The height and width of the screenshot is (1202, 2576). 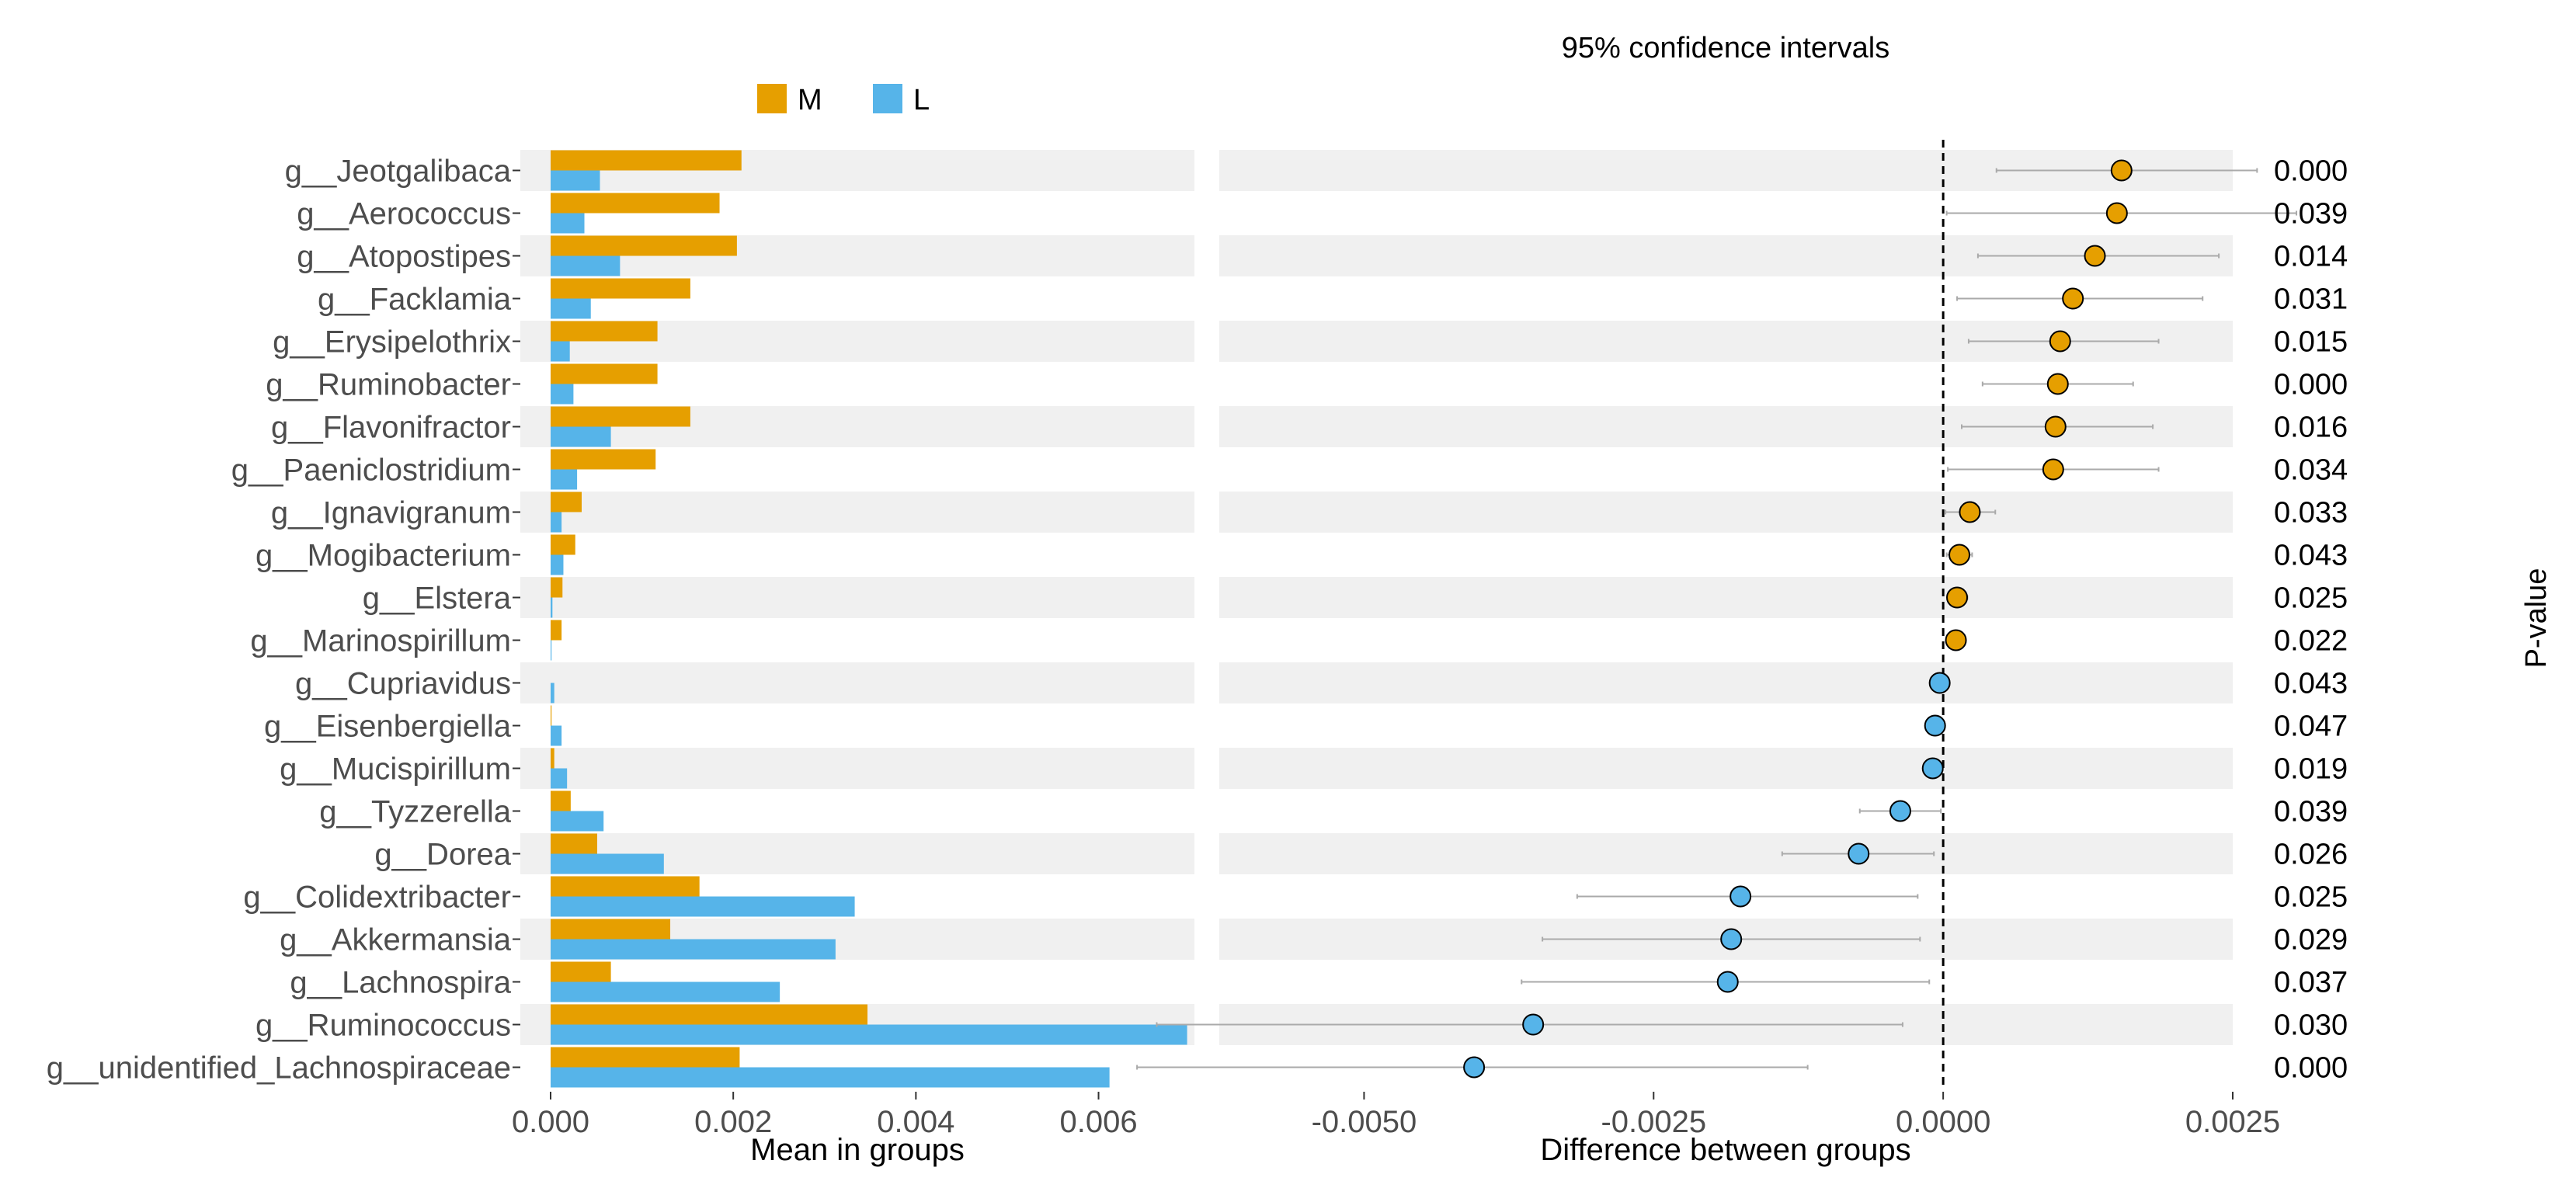 I want to click on ci-x-tick-label: -0.0050, so click(x=1364, y=1122).